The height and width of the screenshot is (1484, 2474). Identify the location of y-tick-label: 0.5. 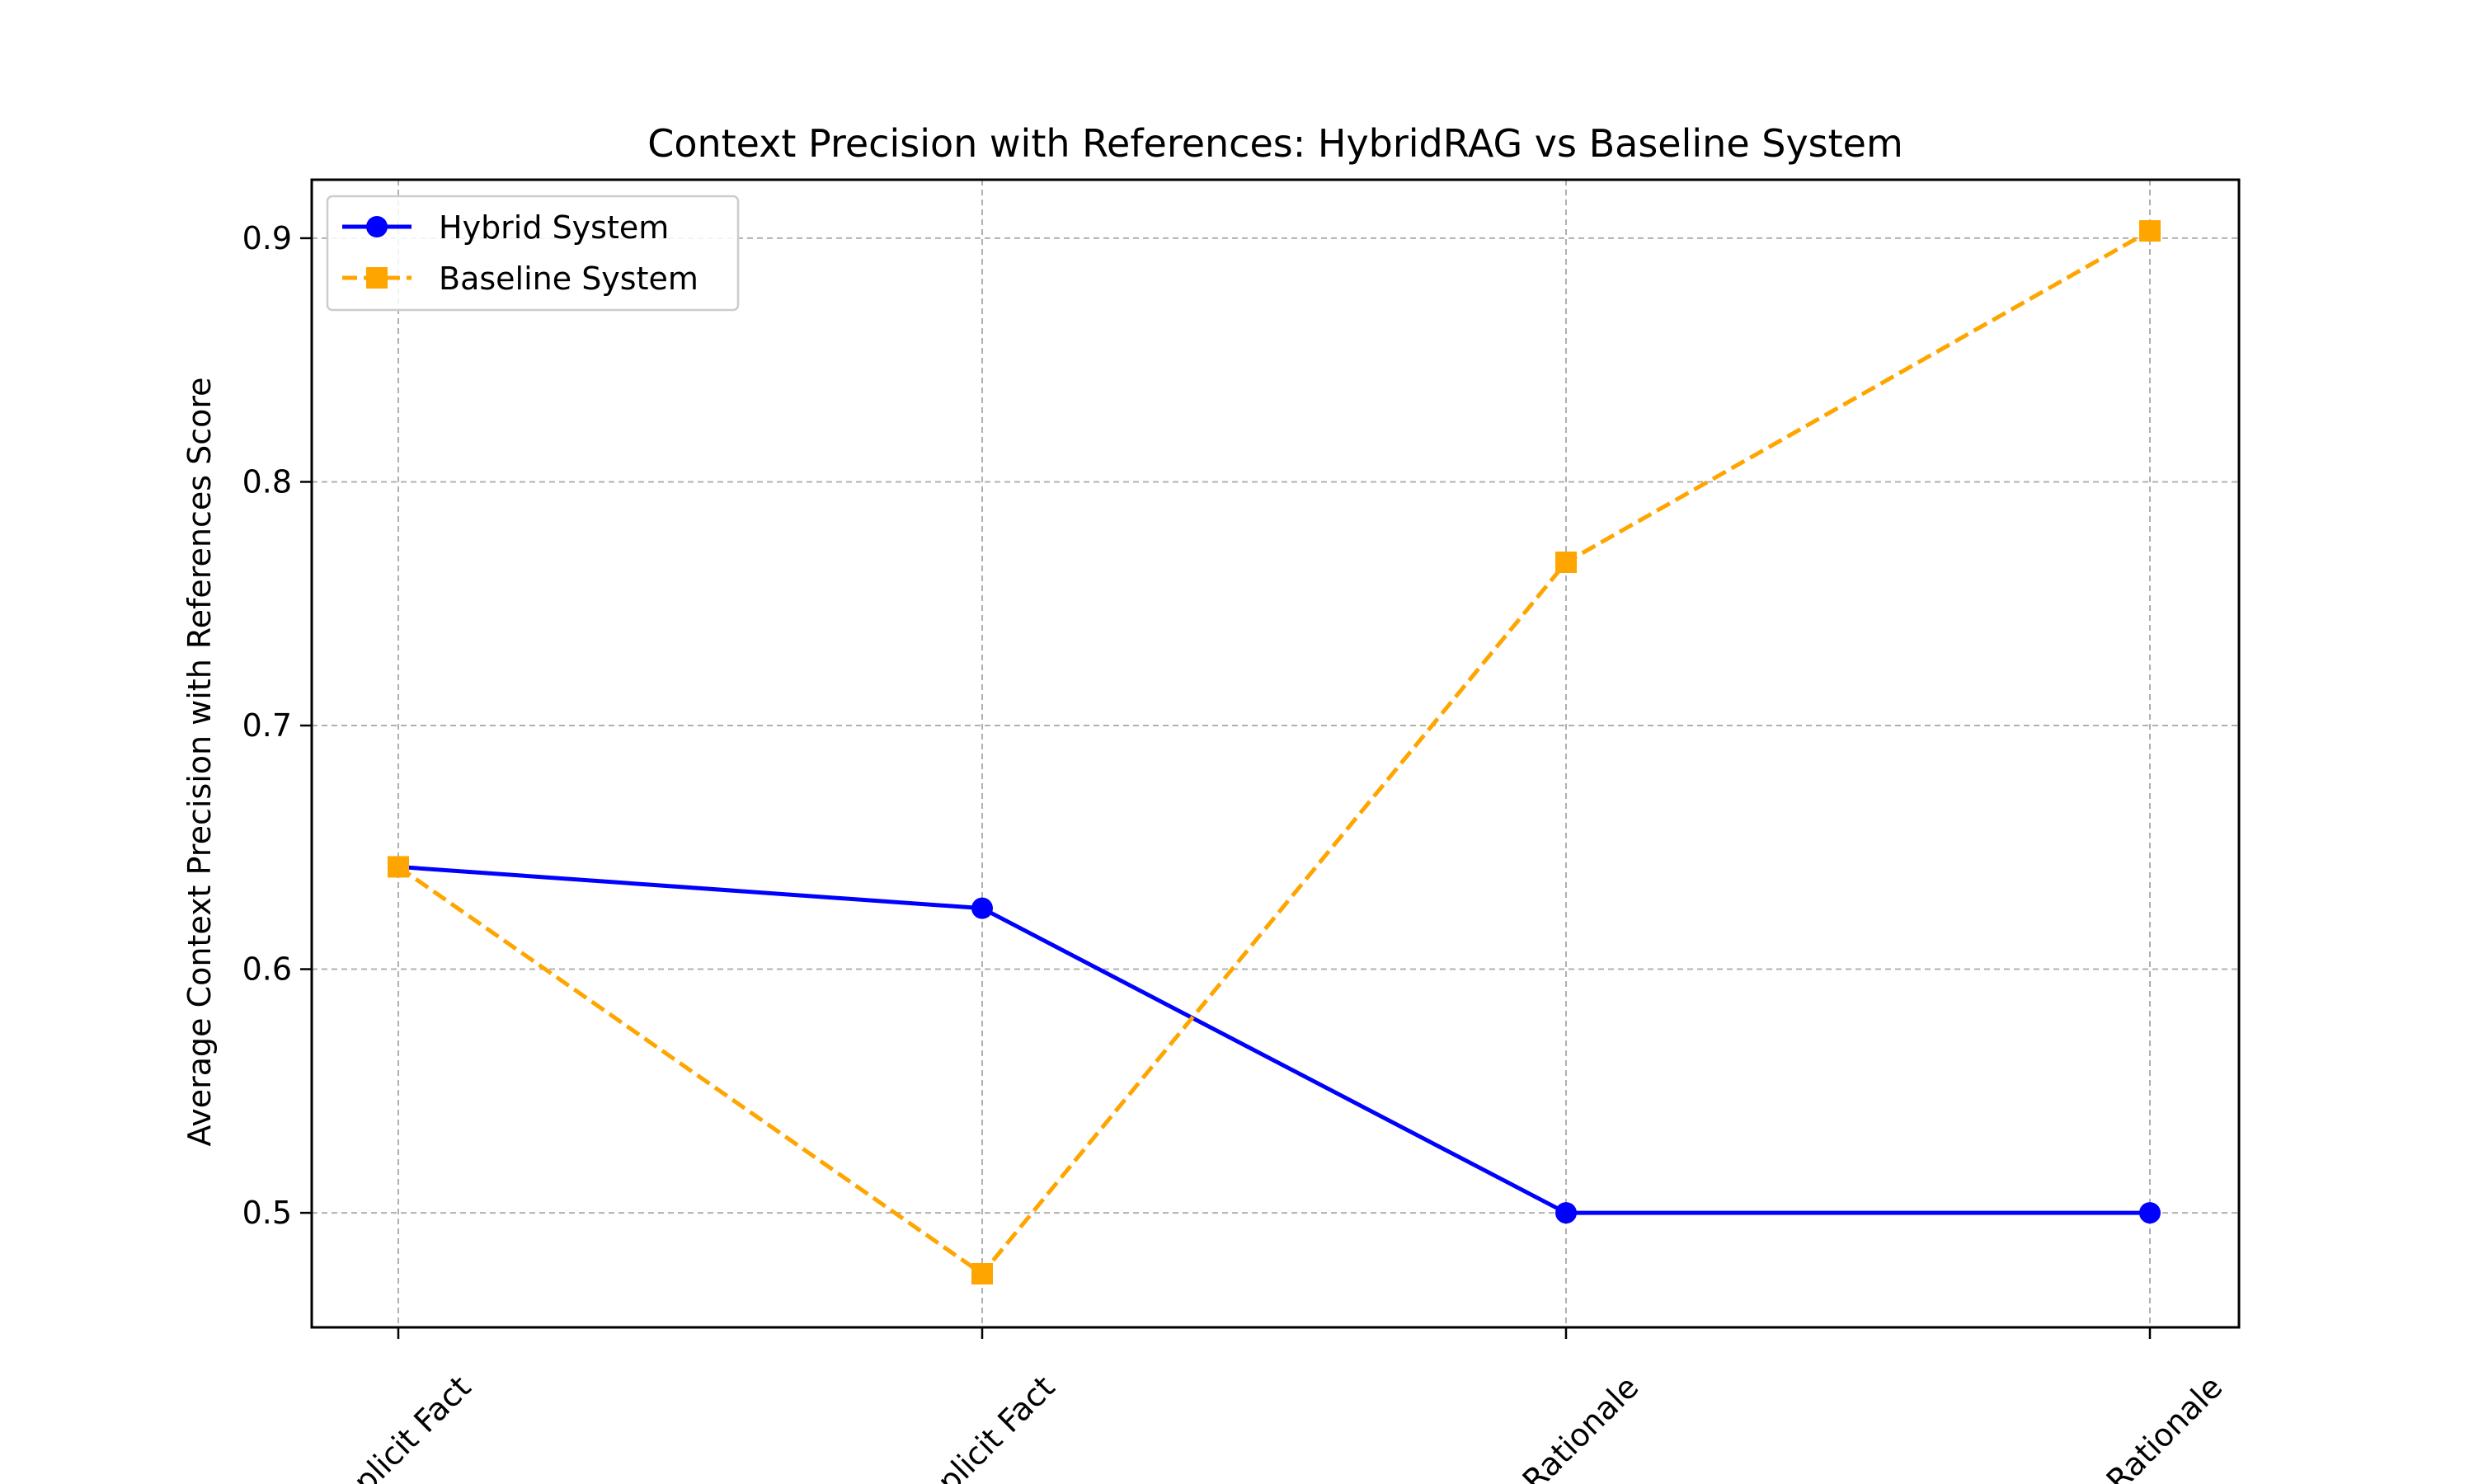
(267, 1213).